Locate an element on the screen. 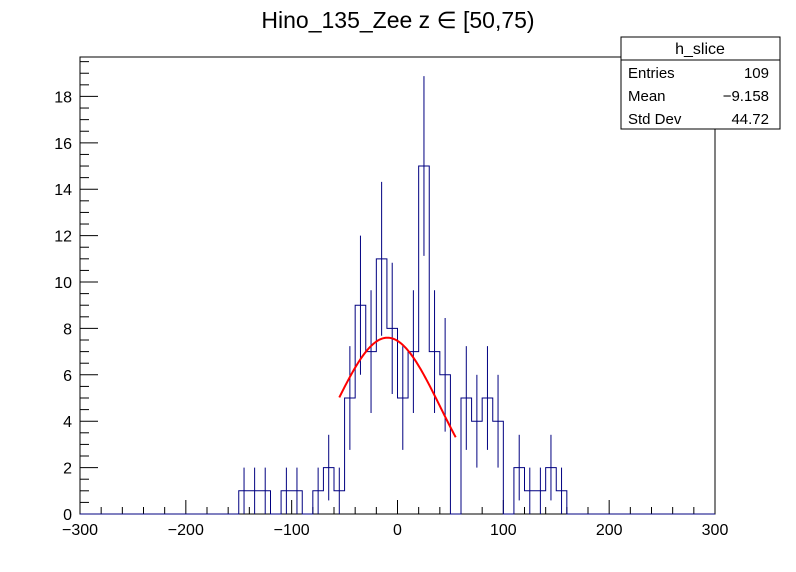  stats-box-frame is located at coordinates (700, 83).